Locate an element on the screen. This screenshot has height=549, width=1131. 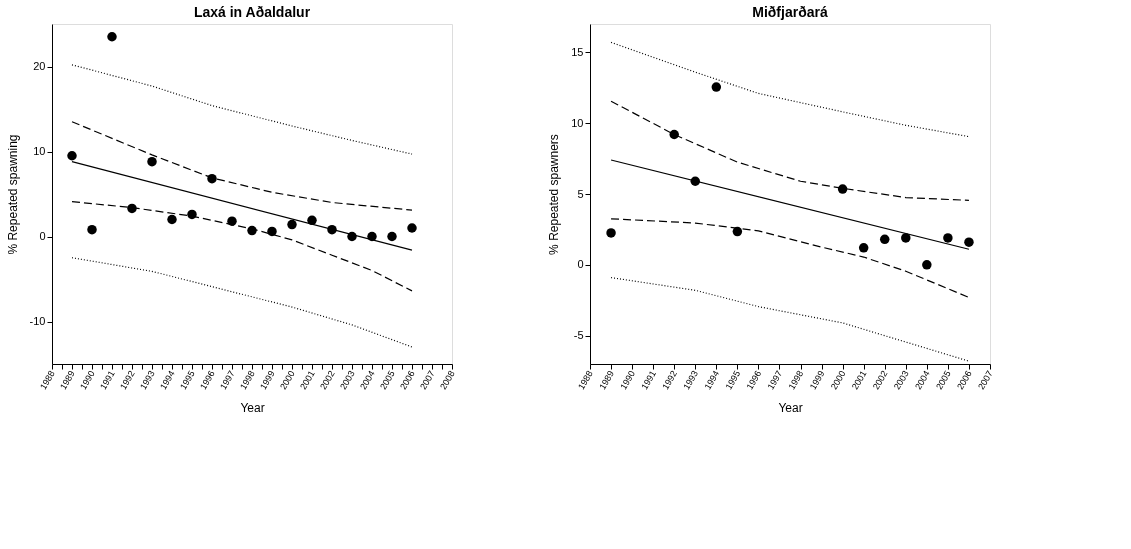
y-axis-title: % Repeated spawning is located at coordinates (12, 194).